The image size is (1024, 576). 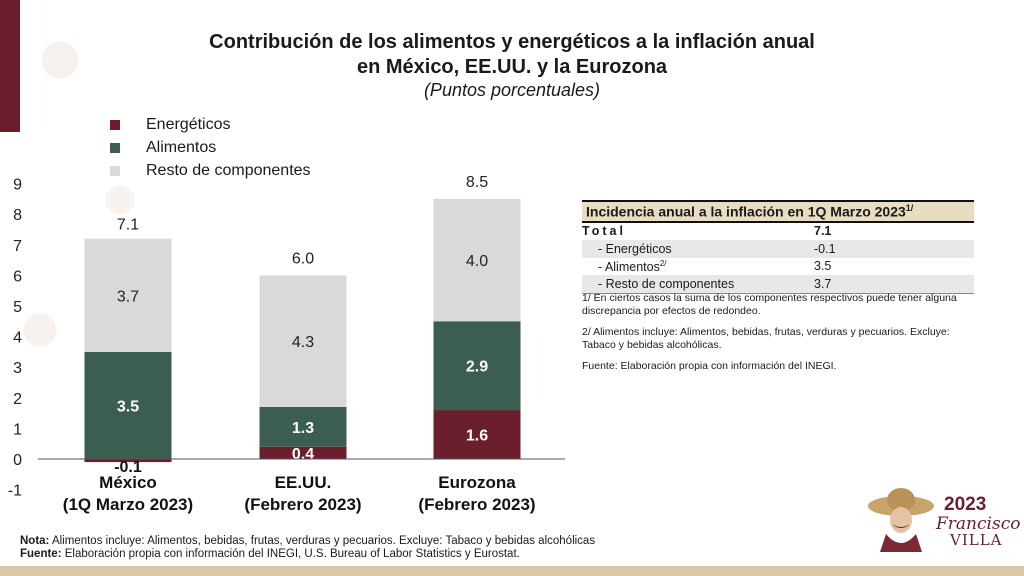 I want to click on total-label: 8.5, so click(x=477, y=182).